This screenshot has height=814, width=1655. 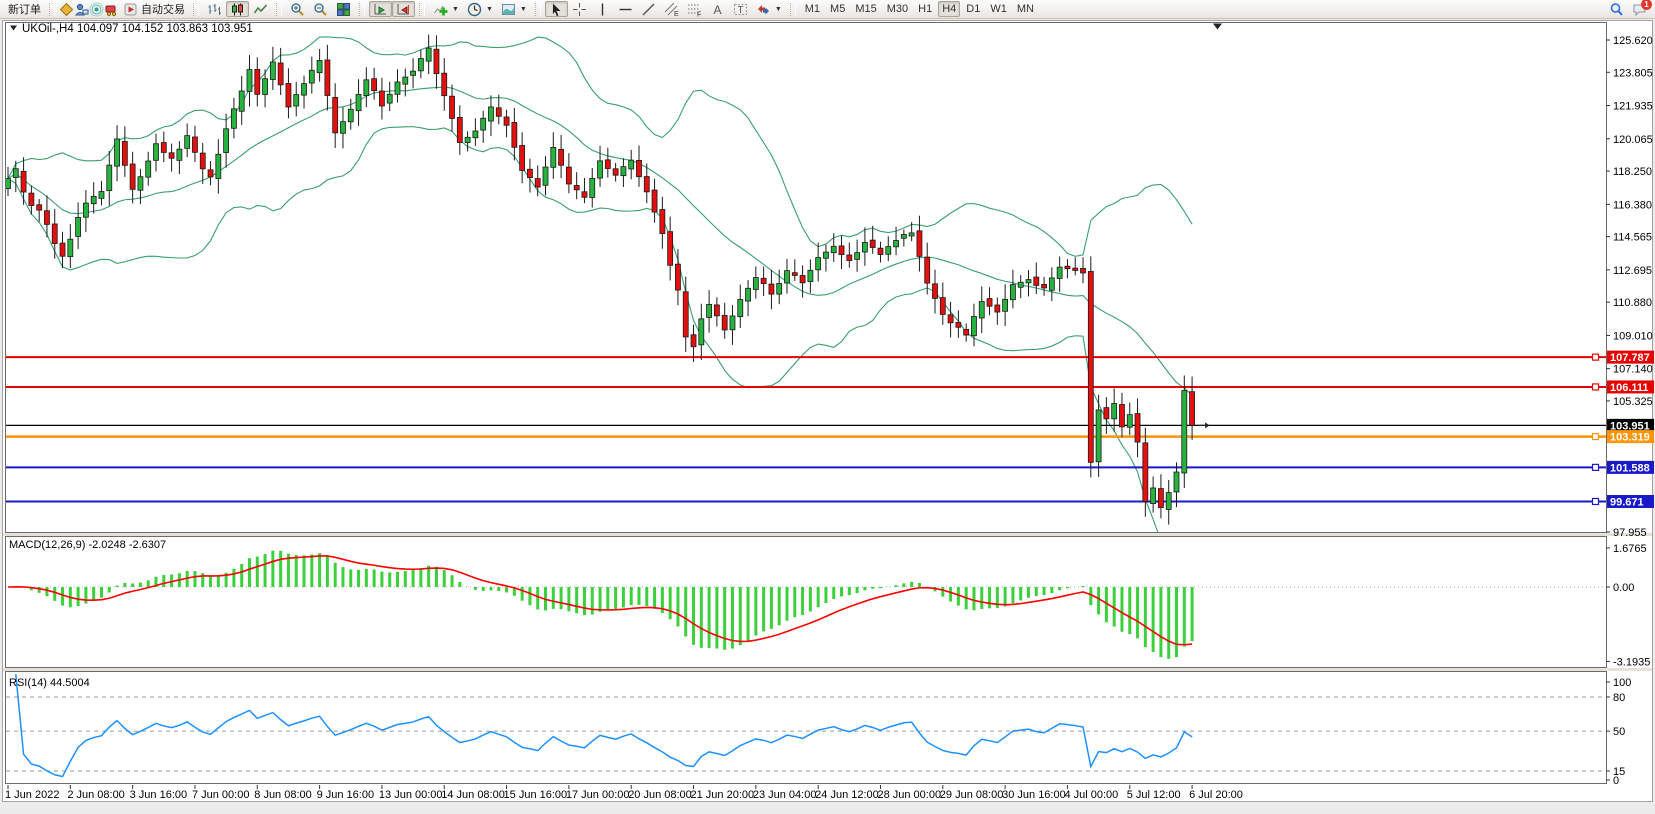 I want to click on zoom-in-button, so click(x=297, y=9).